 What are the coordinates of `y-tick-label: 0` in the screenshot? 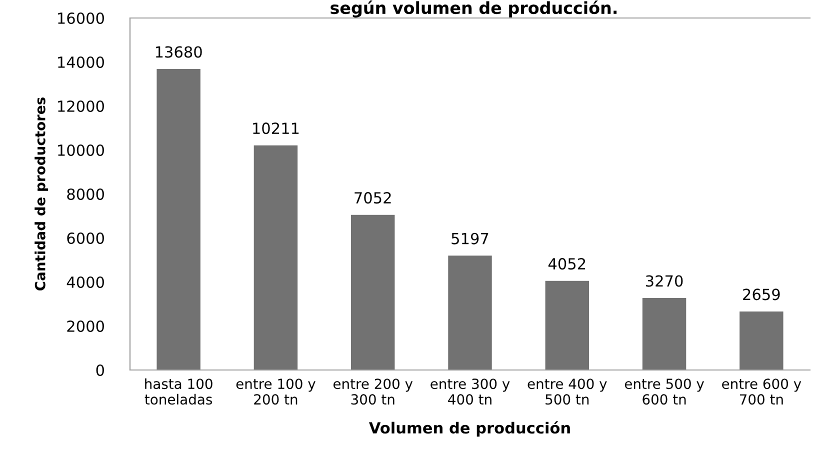 It's located at (100, 370).